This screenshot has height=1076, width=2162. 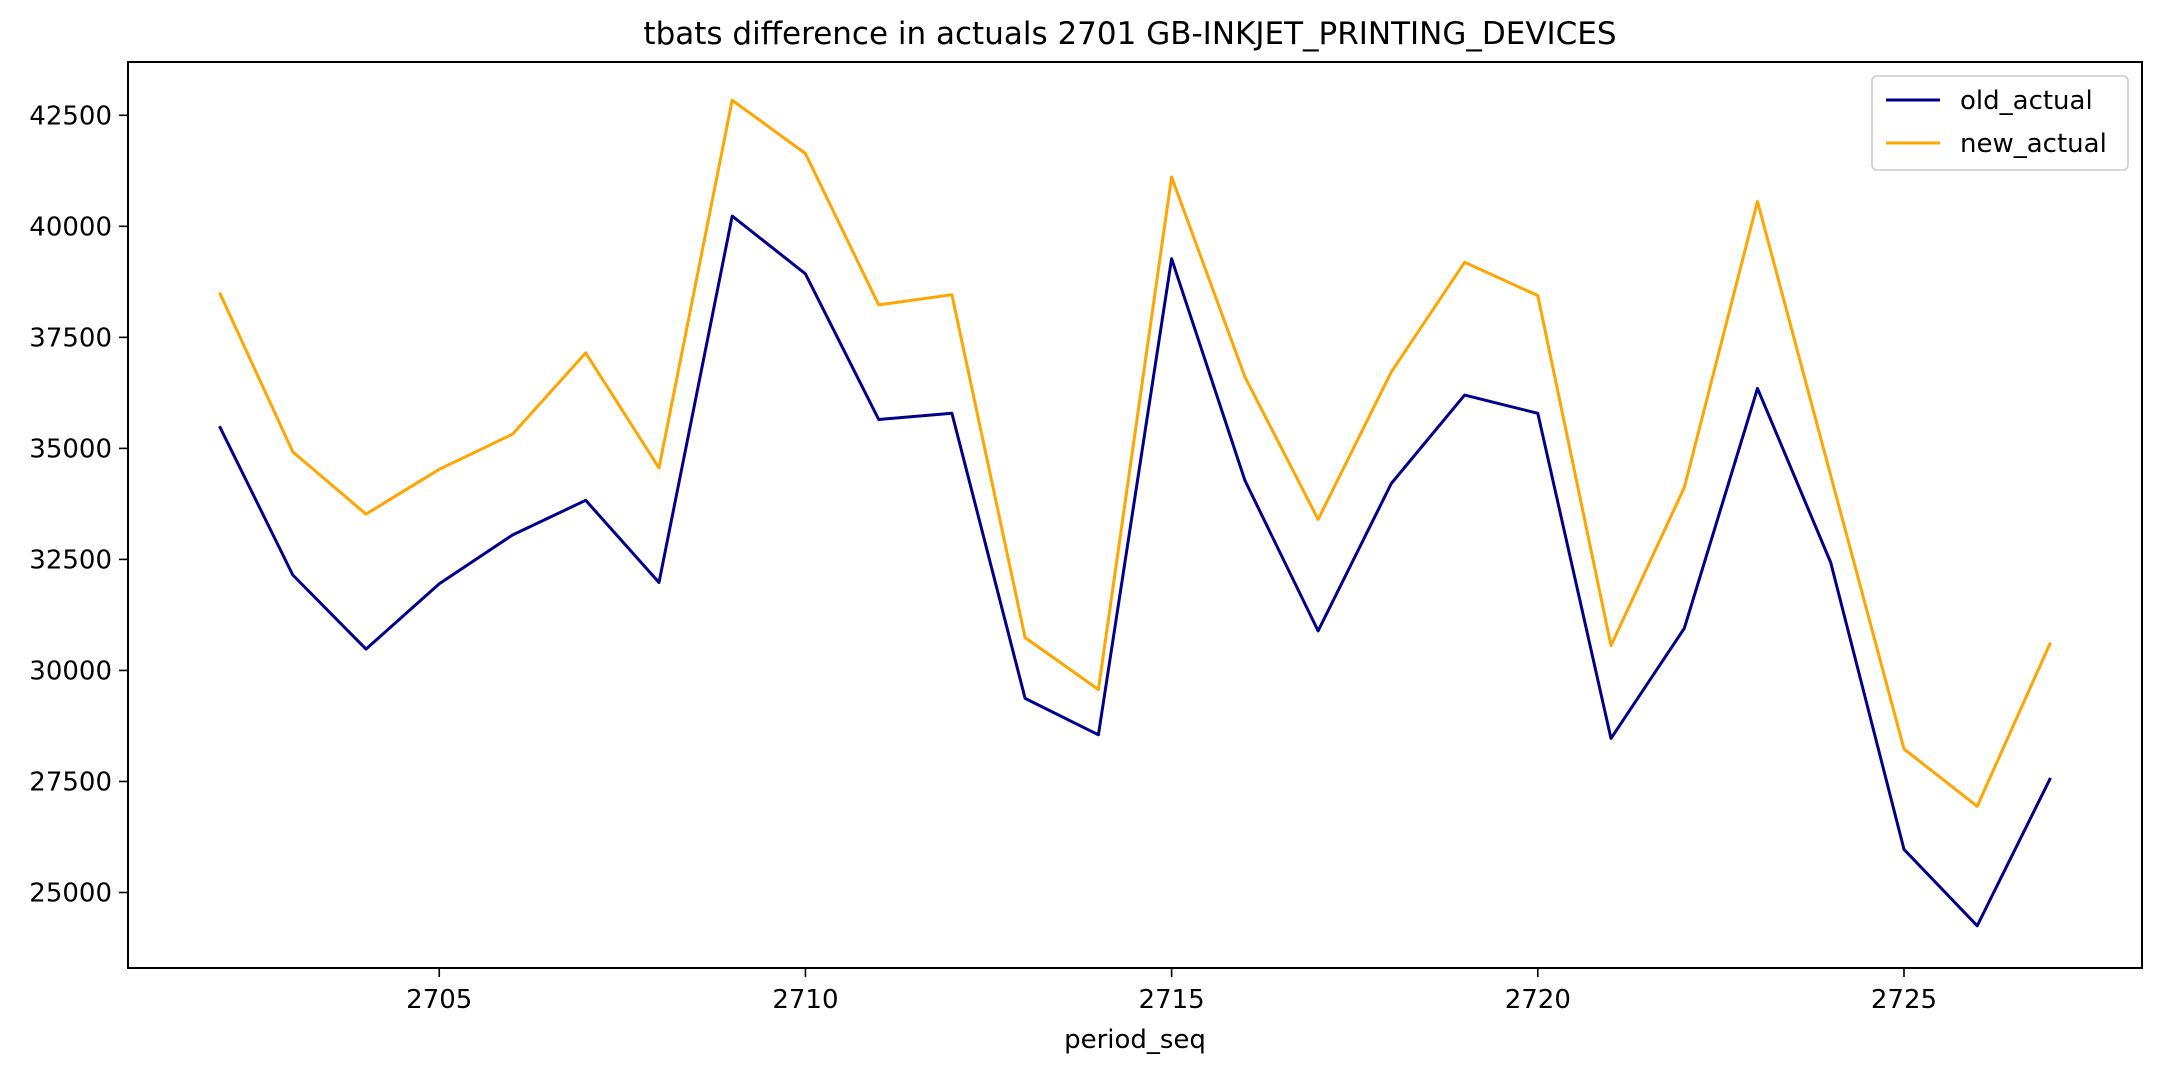 I want to click on y-tick-label: 30000, so click(x=70, y=671).